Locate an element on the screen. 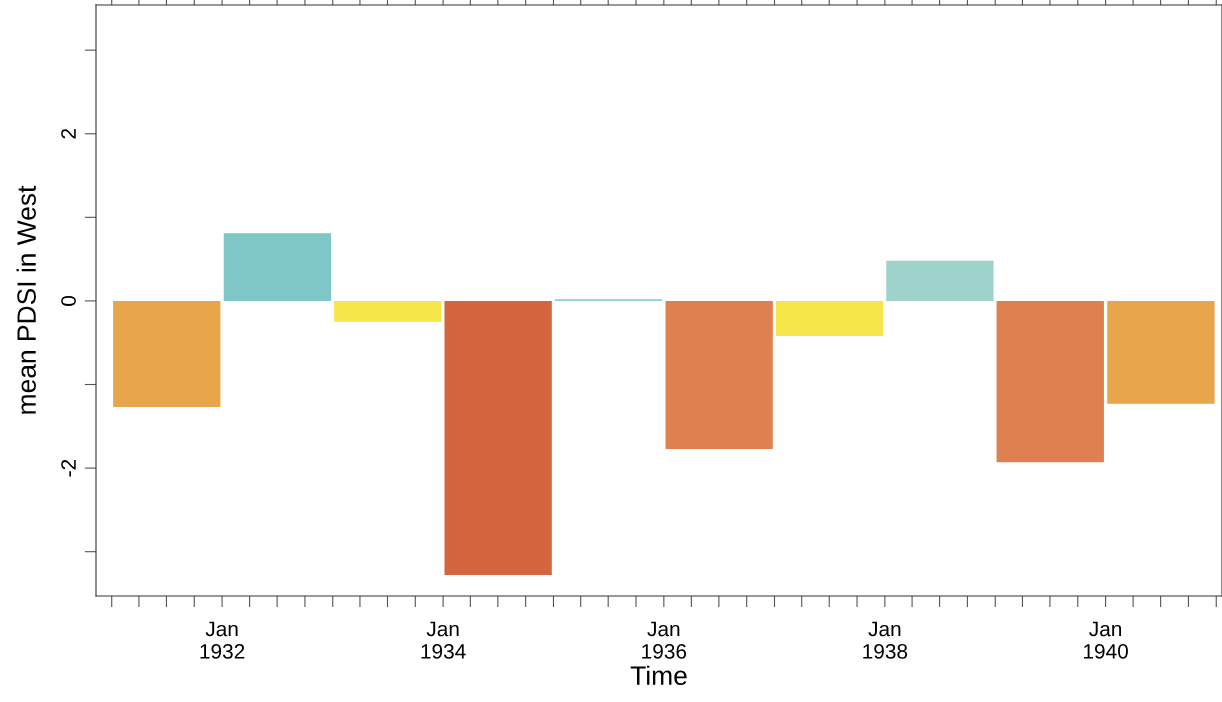 This screenshot has width=1222, height=702. y-tick-label: 0 is located at coordinates (68, 300).